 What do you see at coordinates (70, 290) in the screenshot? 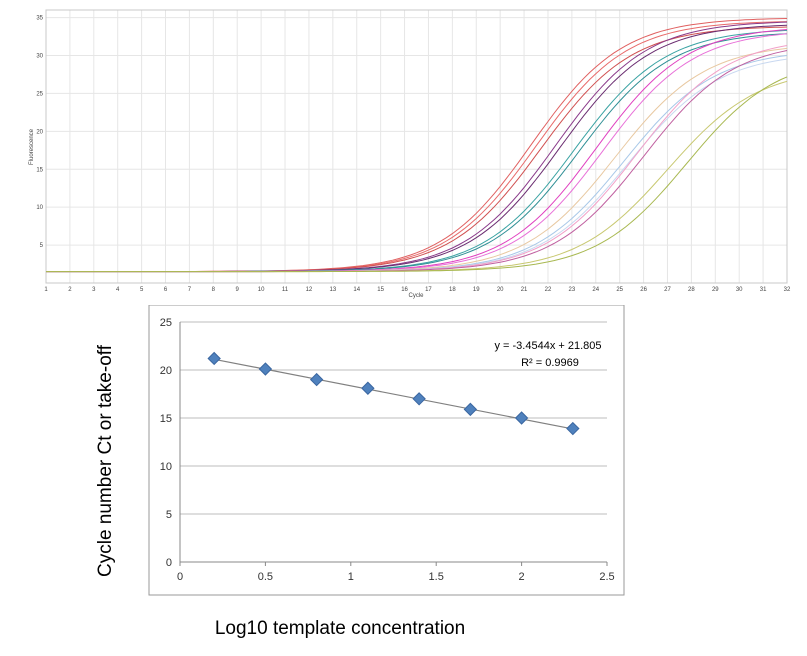
I see `amp-x-tick: 2` at bounding box center [70, 290].